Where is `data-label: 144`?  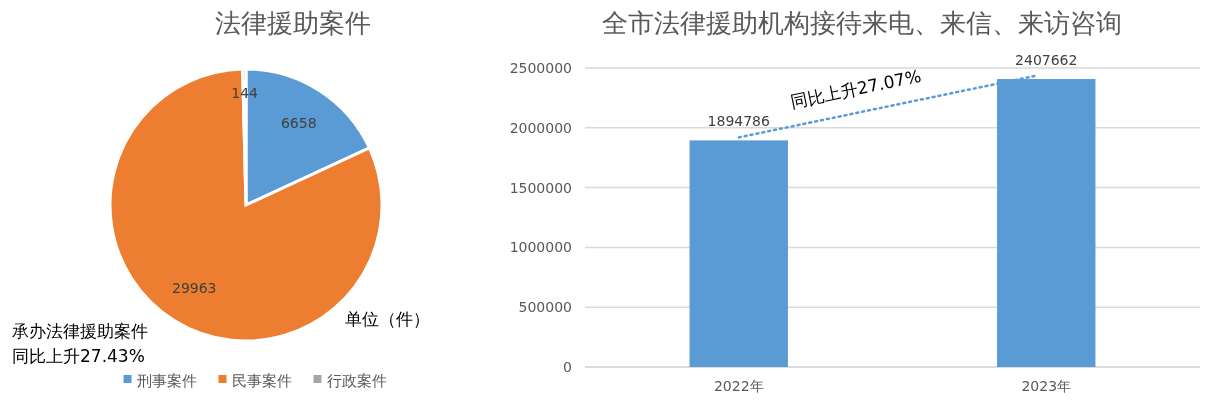 data-label: 144 is located at coordinates (245, 93).